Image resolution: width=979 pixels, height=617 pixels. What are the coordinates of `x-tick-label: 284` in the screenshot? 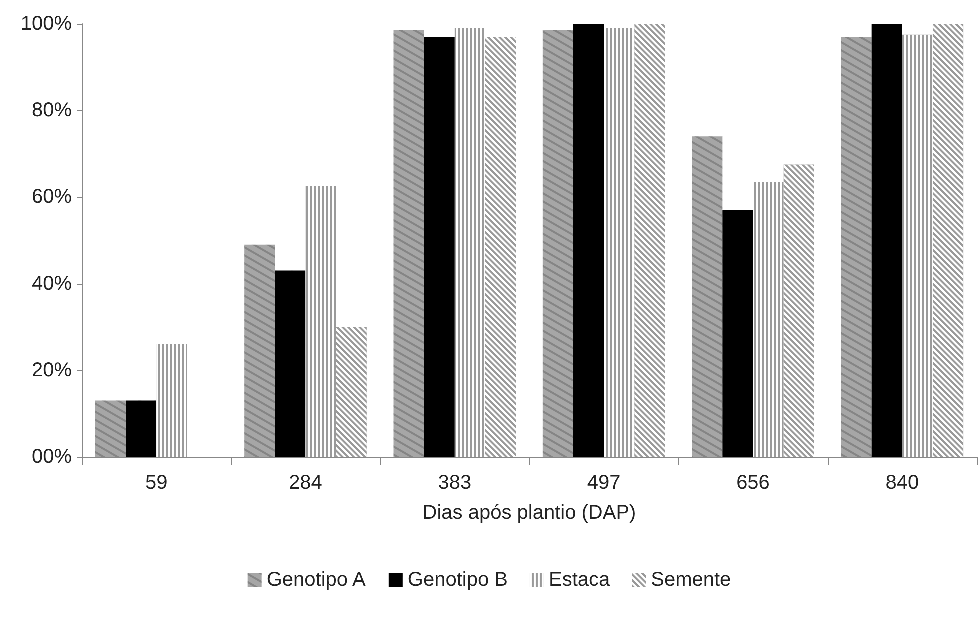 It's located at (305, 483).